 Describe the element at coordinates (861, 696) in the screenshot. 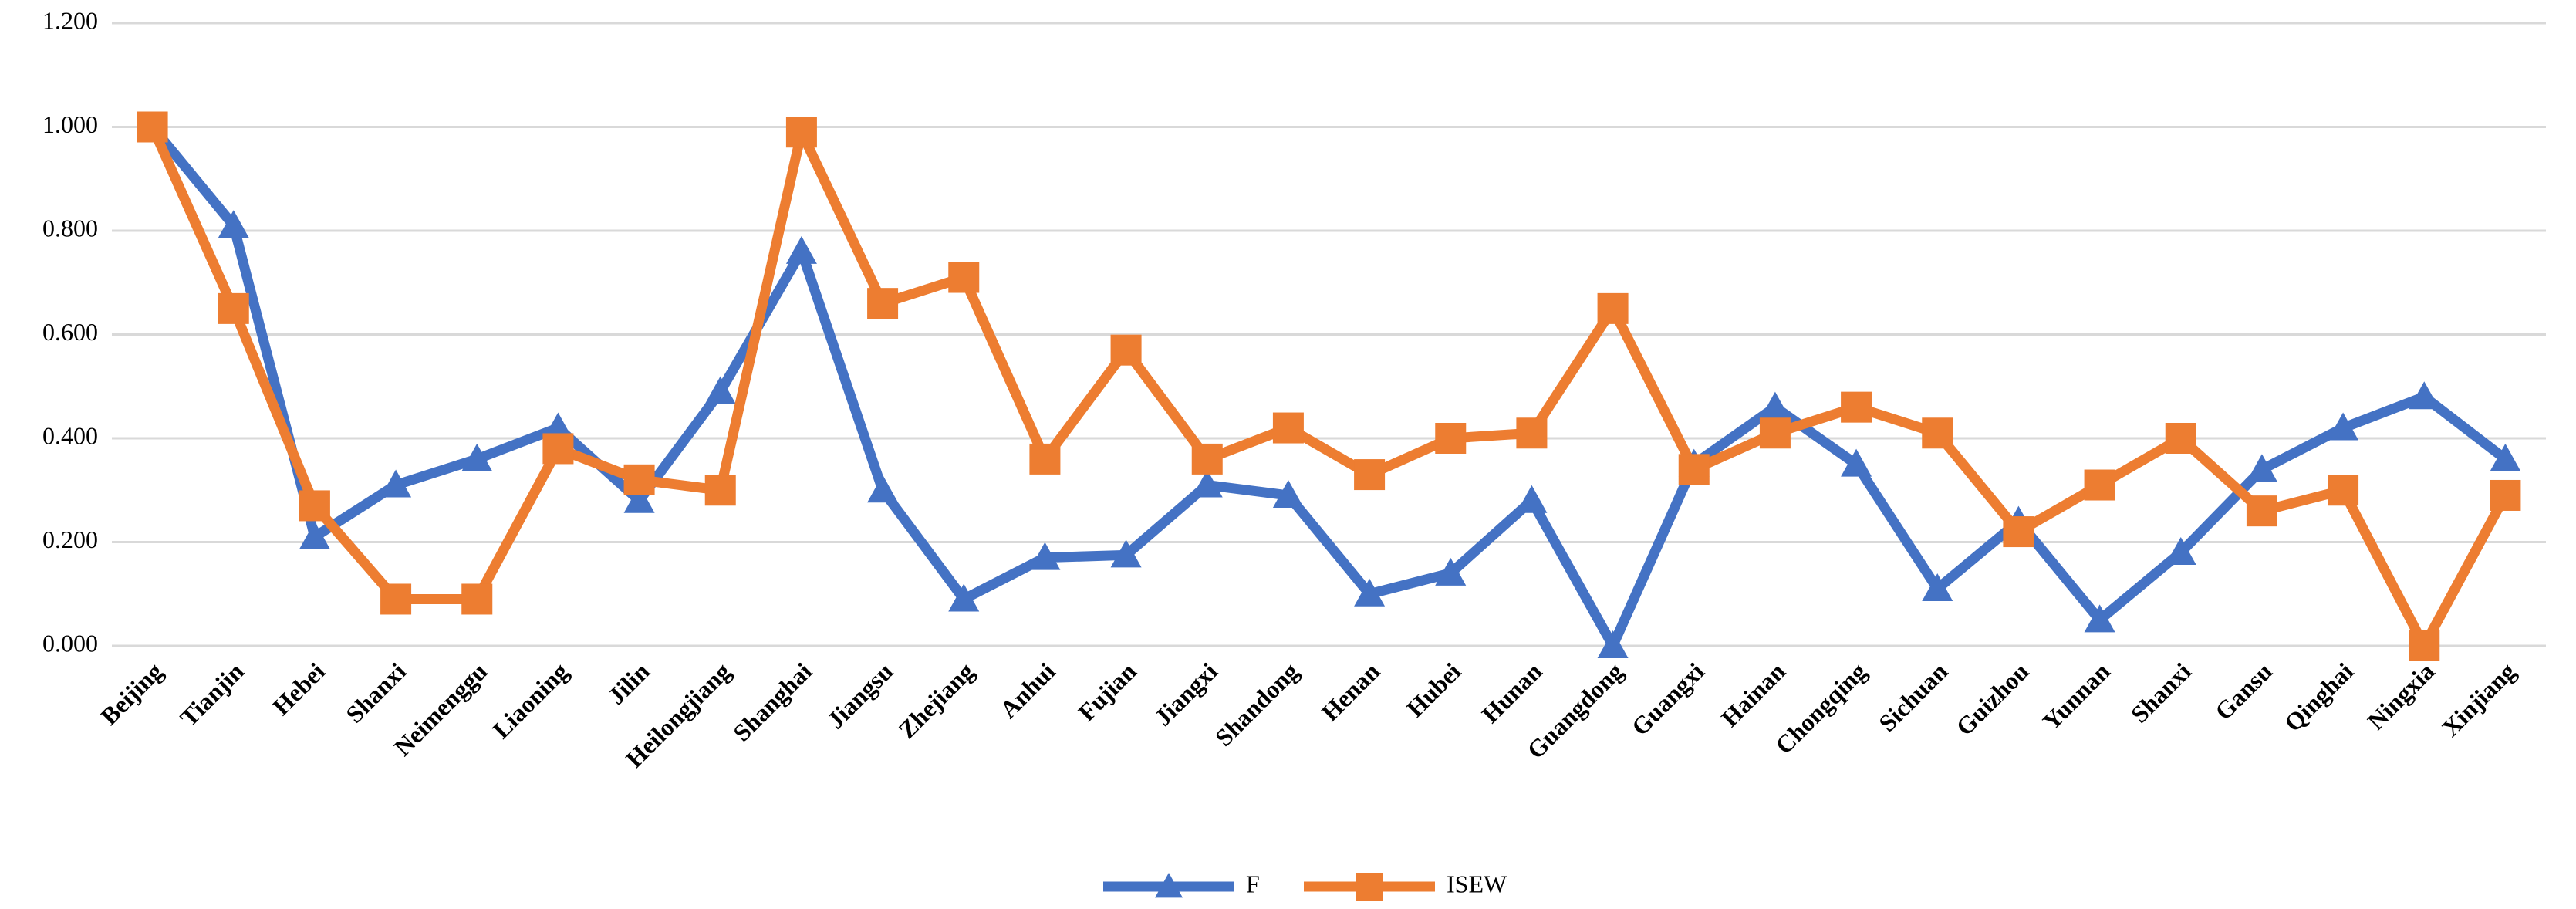

I see `x-tick-label: Jiangsu` at that location.